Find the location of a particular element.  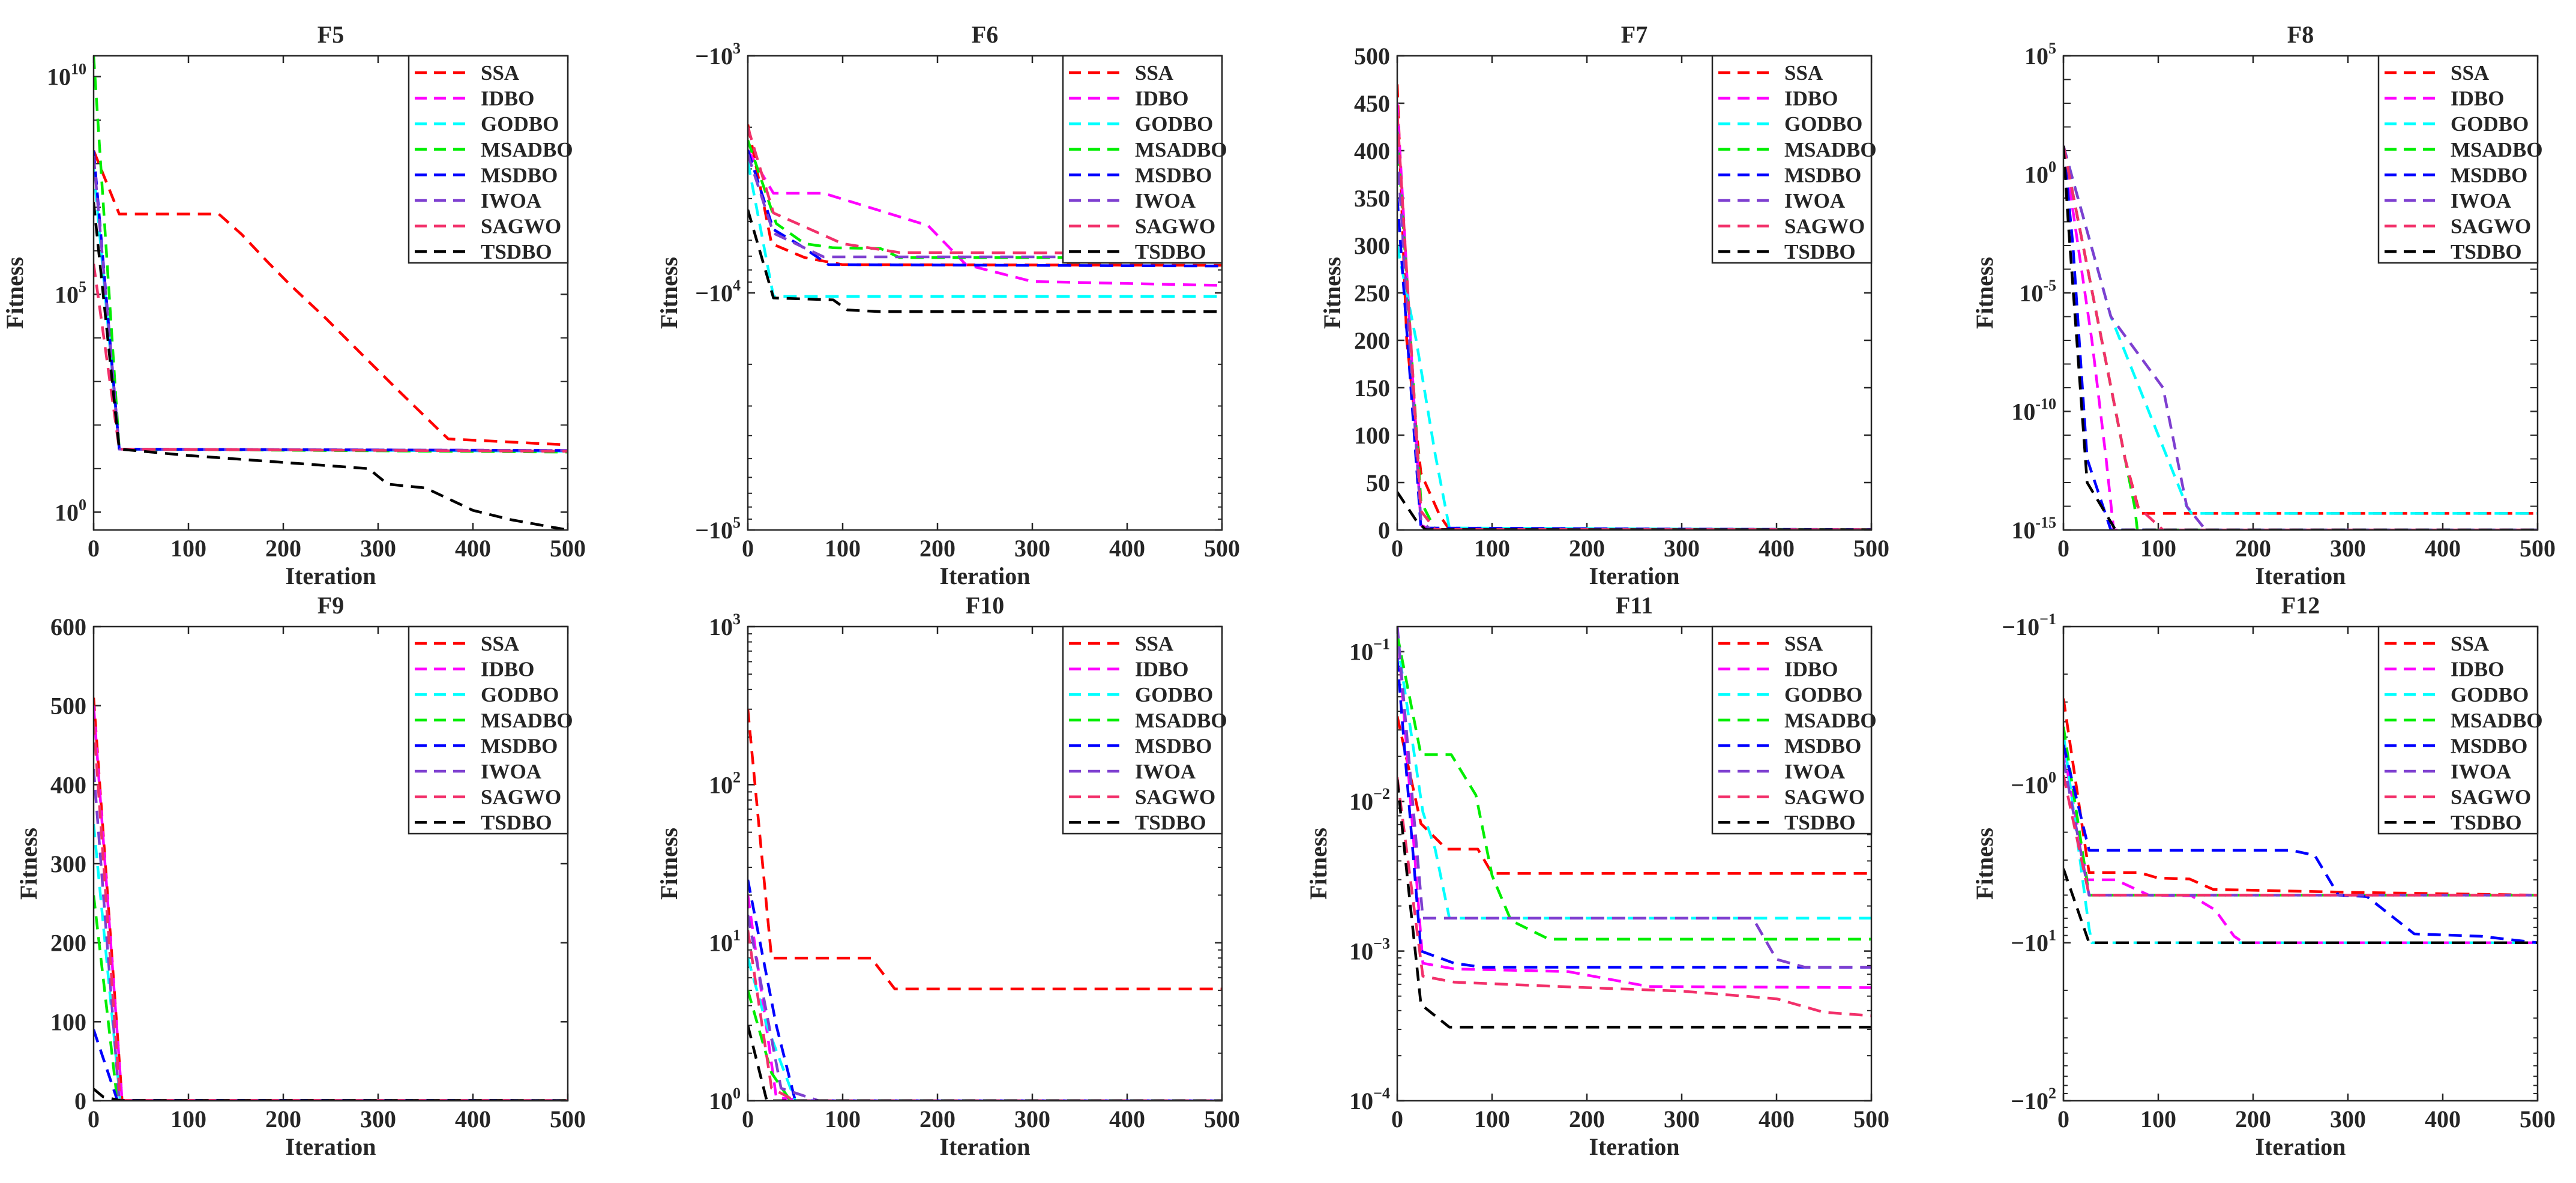

y-tick-label: 10⁻⁵ is located at coordinates (2037, 292).